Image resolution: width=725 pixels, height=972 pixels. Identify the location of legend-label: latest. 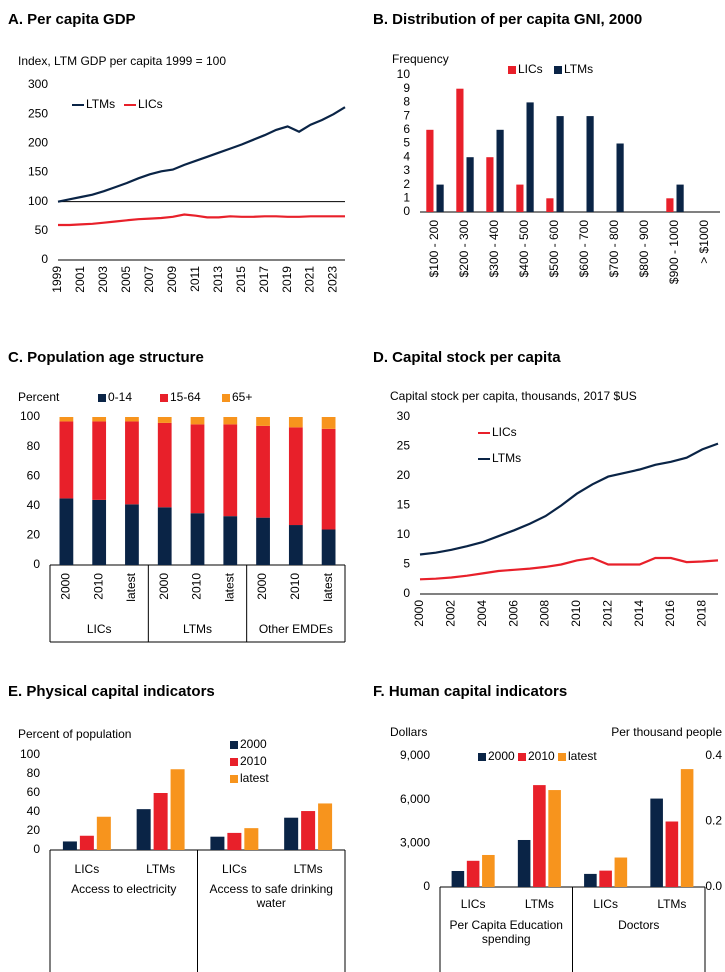
(582, 756).